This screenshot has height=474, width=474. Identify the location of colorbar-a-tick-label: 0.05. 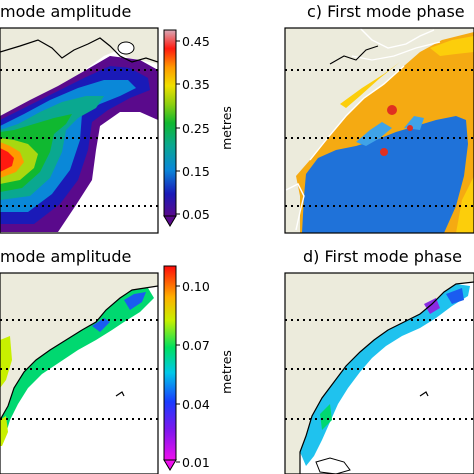
(196, 214).